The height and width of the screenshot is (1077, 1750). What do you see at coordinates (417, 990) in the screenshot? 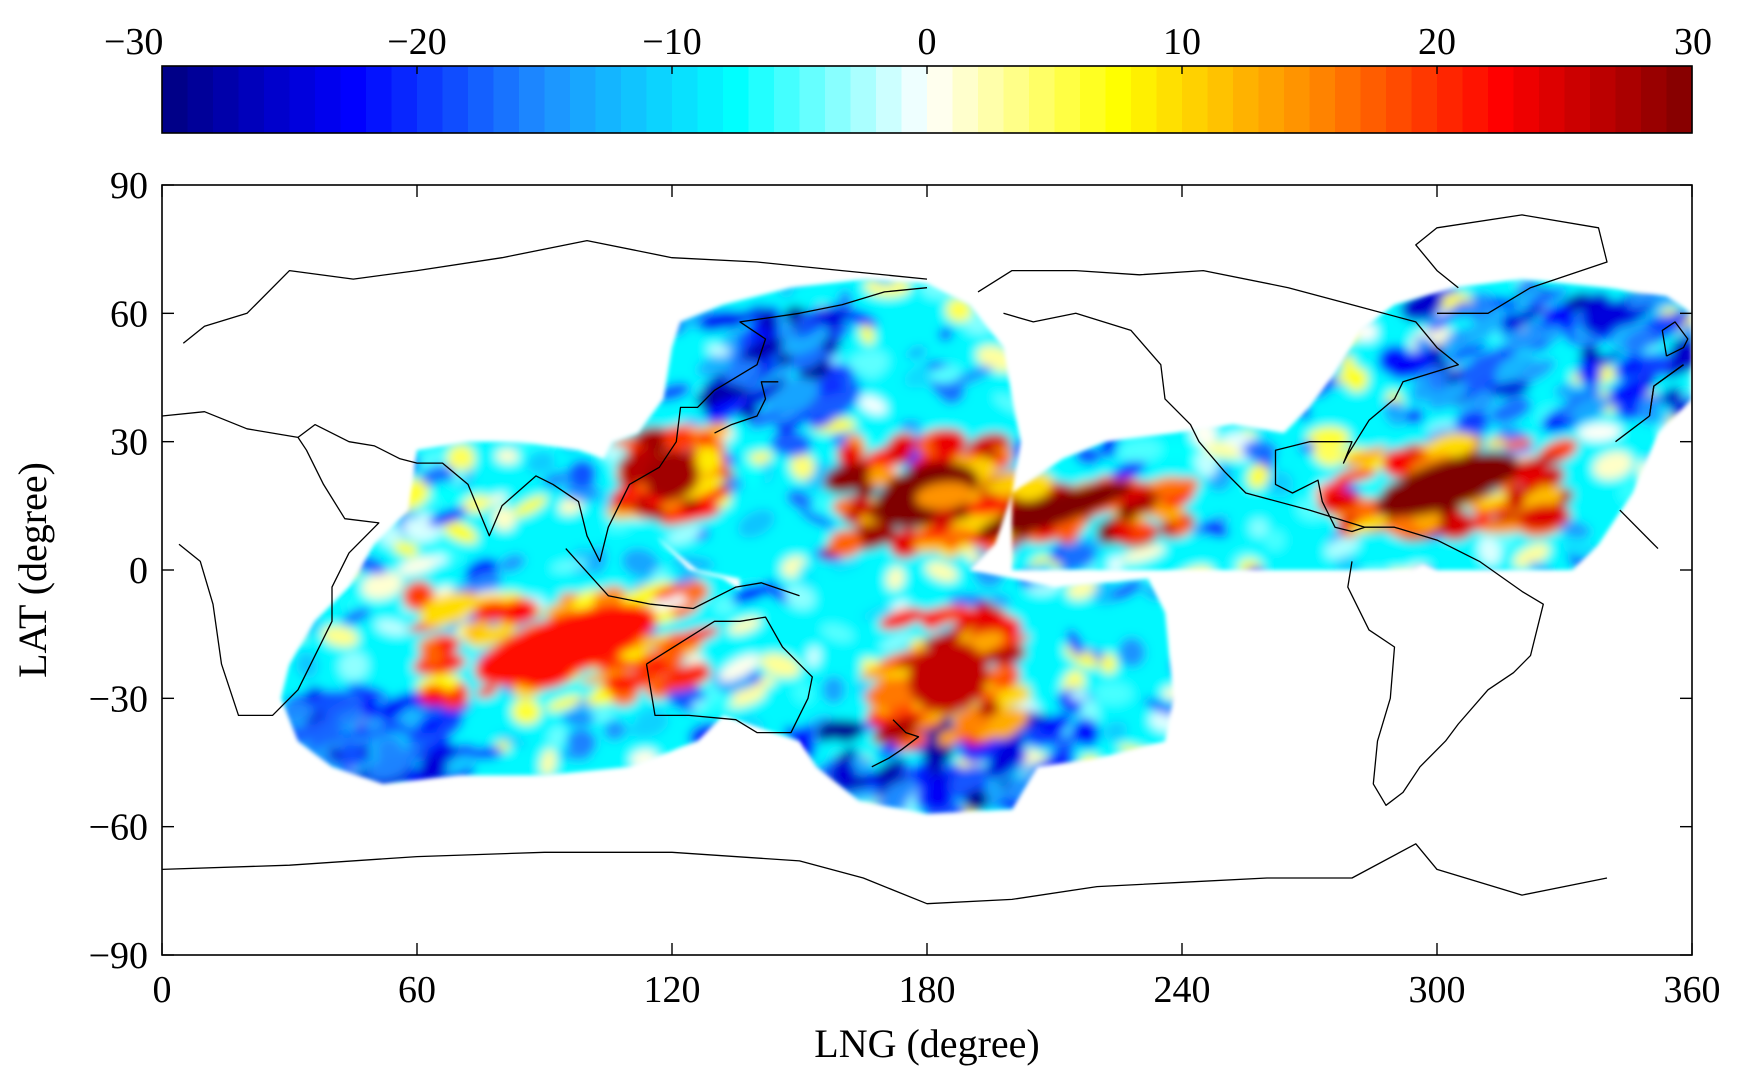
I see `x-tick-label: 60` at bounding box center [417, 990].